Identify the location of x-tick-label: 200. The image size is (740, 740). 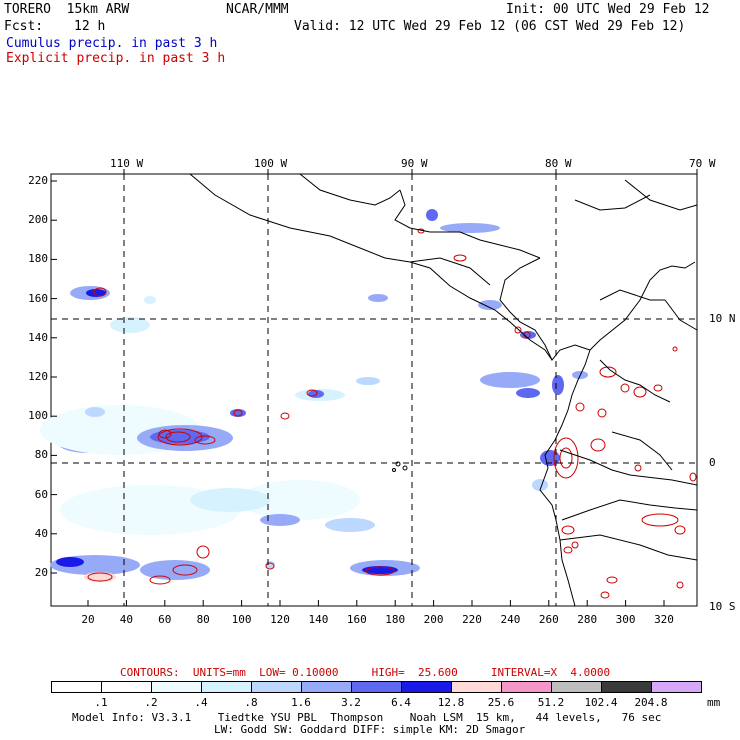
(433, 619).